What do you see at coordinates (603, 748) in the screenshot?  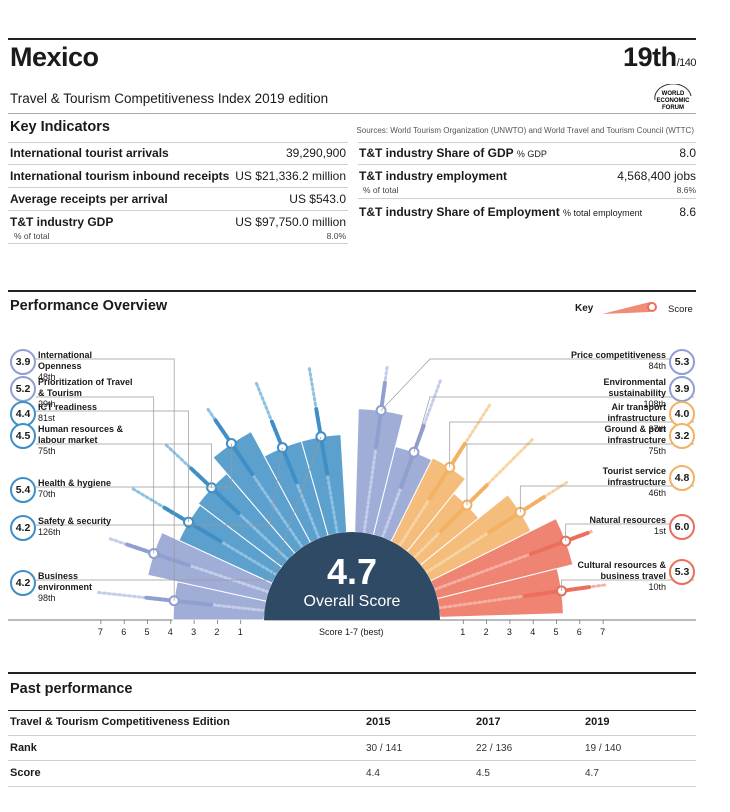 I see `past-rank-2019: 19 / 140` at bounding box center [603, 748].